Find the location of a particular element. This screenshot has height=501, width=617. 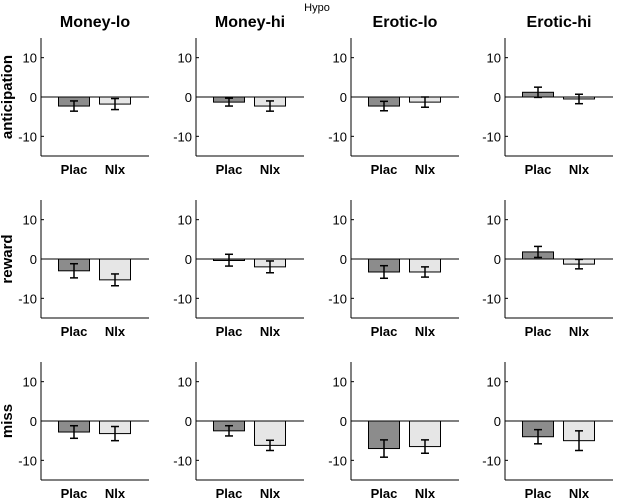

chart-panel-12: -10 0 10 Plac Nlx is located at coordinates (547, 431).